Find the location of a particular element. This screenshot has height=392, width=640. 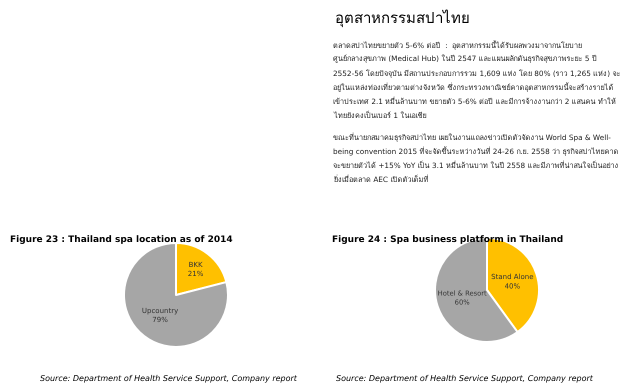

pie-slice is located at coordinates (176, 295).